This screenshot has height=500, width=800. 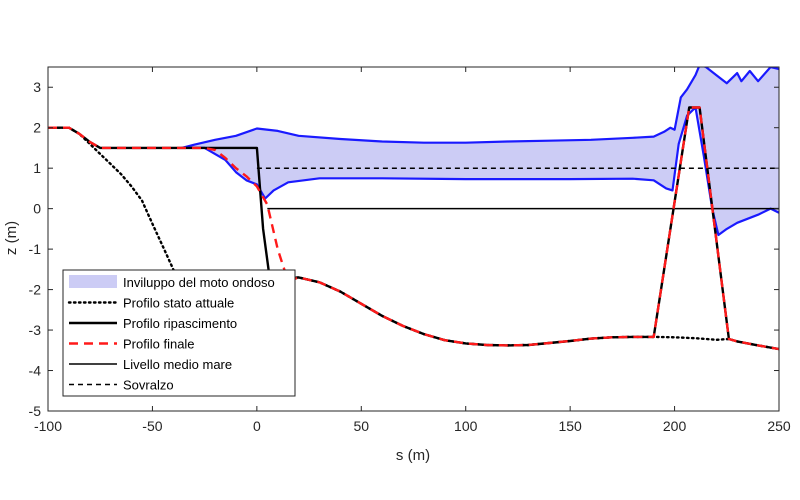 I want to click on x-tick-label: -50, so click(x=152, y=426).